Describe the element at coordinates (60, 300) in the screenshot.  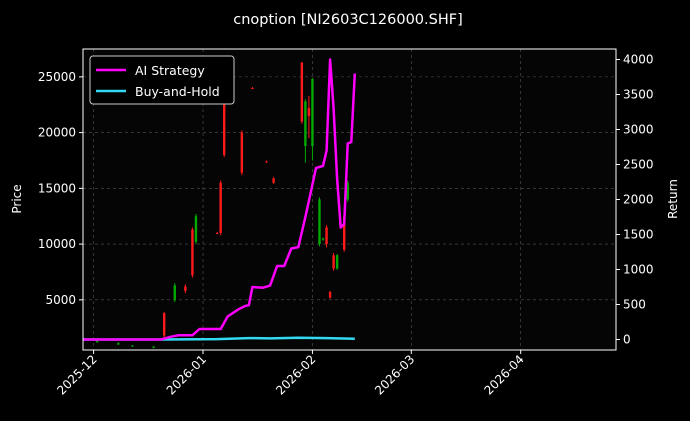
I see `y-left-tick-label: 5000` at that location.